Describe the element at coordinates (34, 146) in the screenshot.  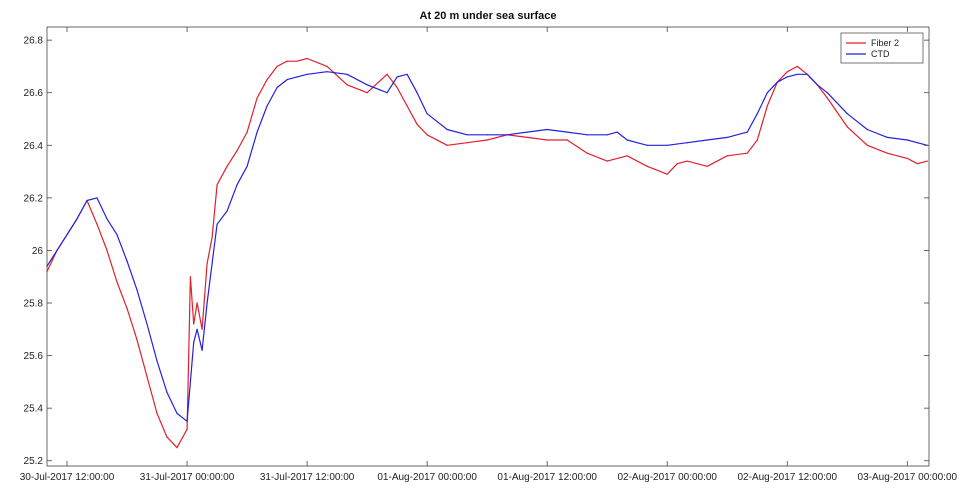
I see `y-tick-label: 26.4` at that location.